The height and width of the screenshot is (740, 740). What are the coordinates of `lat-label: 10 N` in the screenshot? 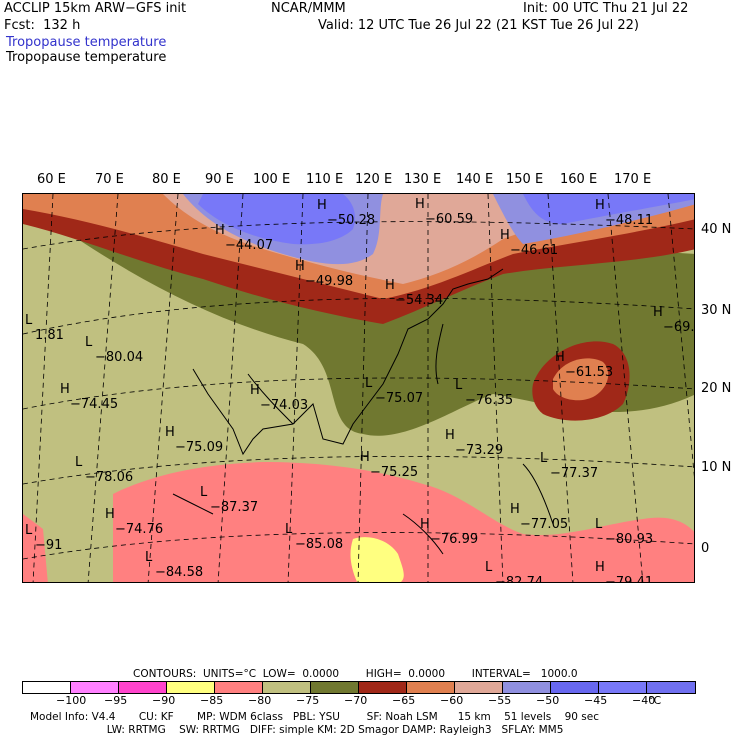 It's located at (716, 467).